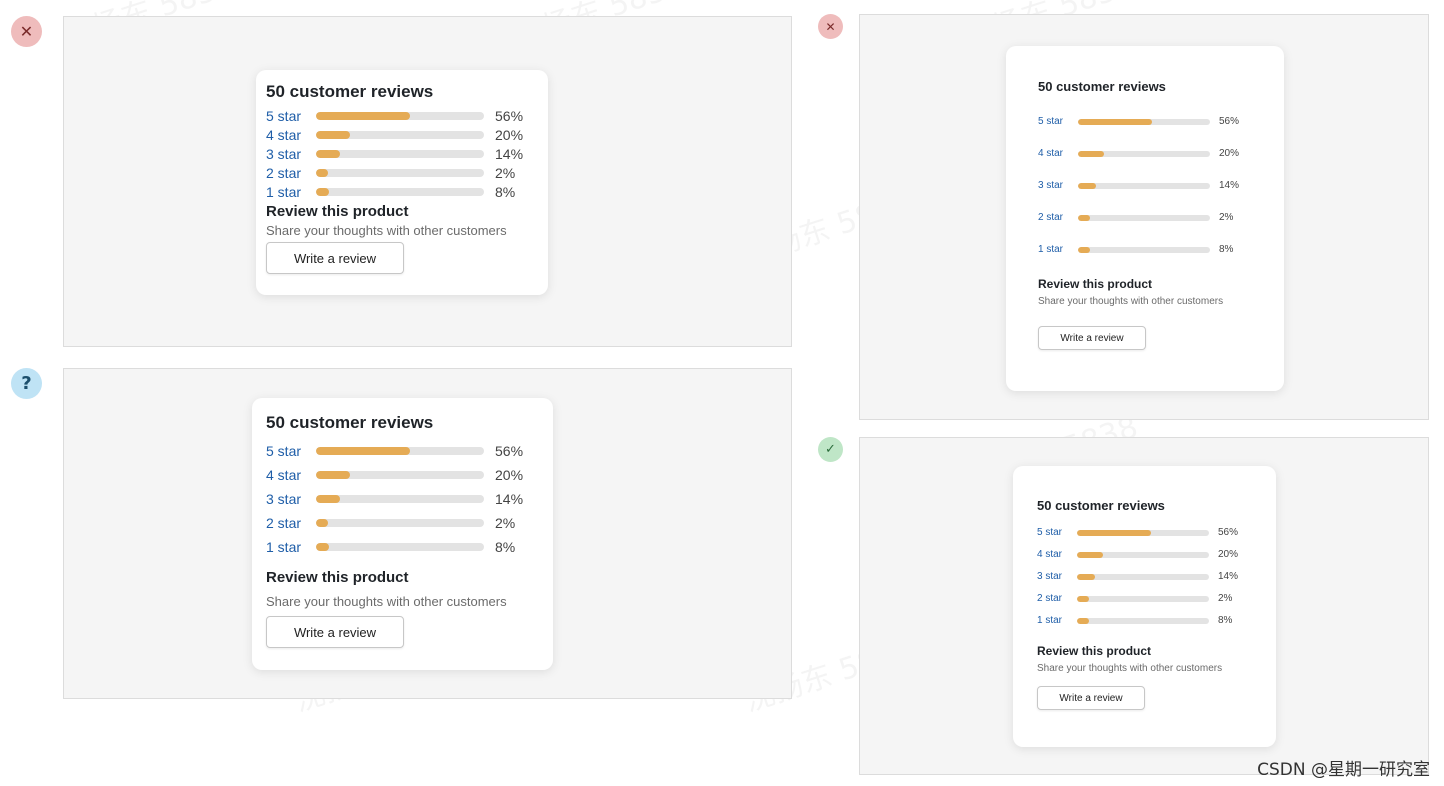 The height and width of the screenshot is (786, 1444). Describe the element at coordinates (505, 547) in the screenshot. I see `rating-percent: 8%` at that location.